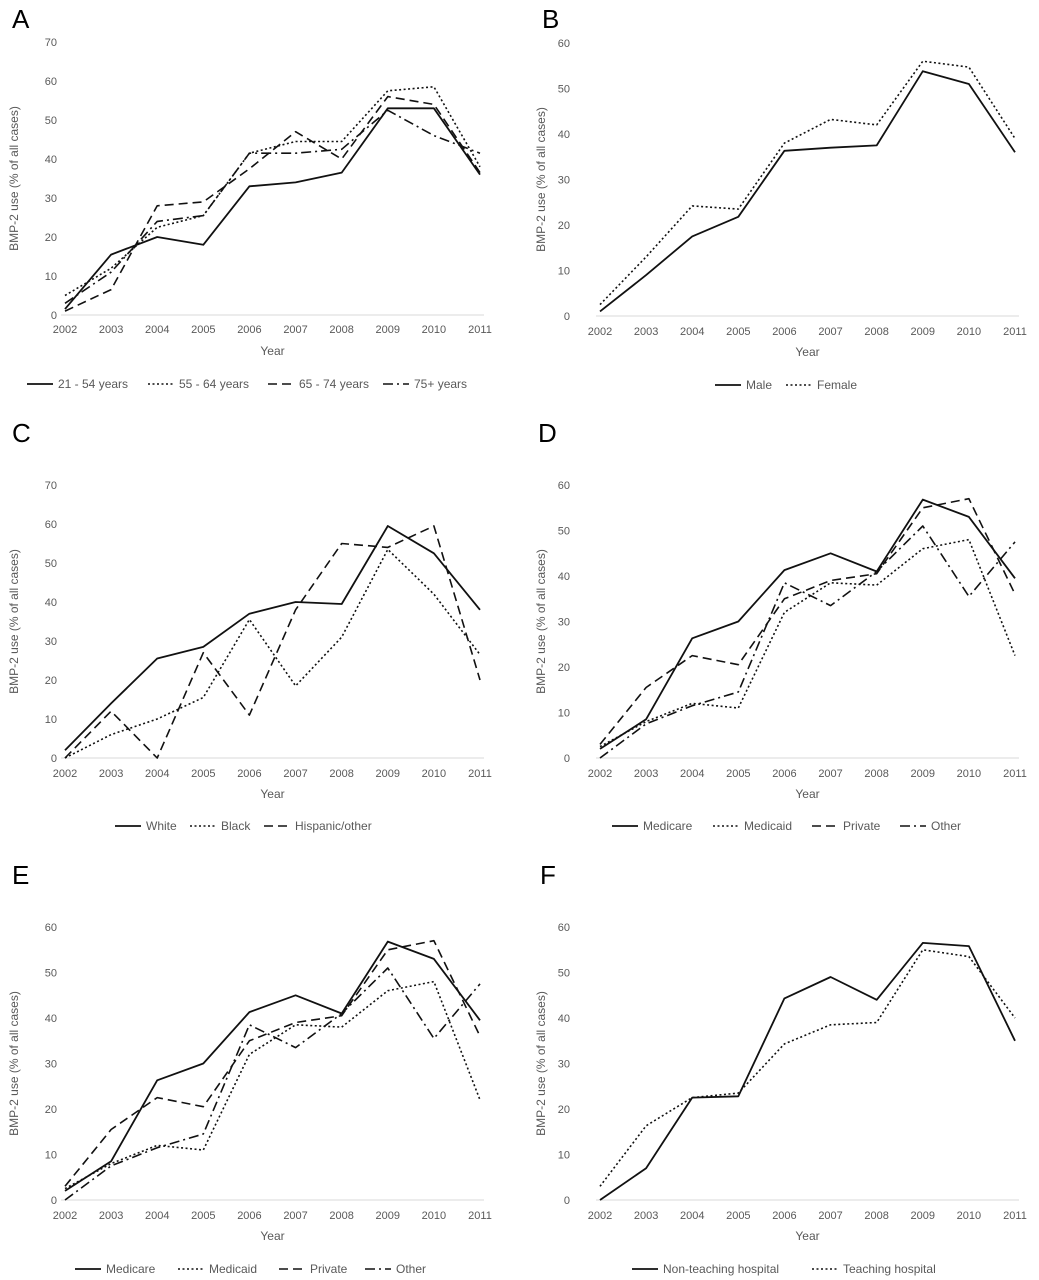 This screenshot has height=1280, width=1039. What do you see at coordinates (236, 826) in the screenshot?
I see `legend-label: Black` at bounding box center [236, 826].